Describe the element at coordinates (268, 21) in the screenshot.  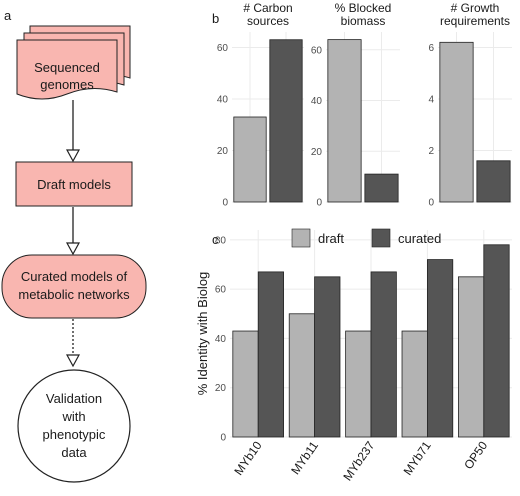
I see `chart-title-line: sources` at that location.